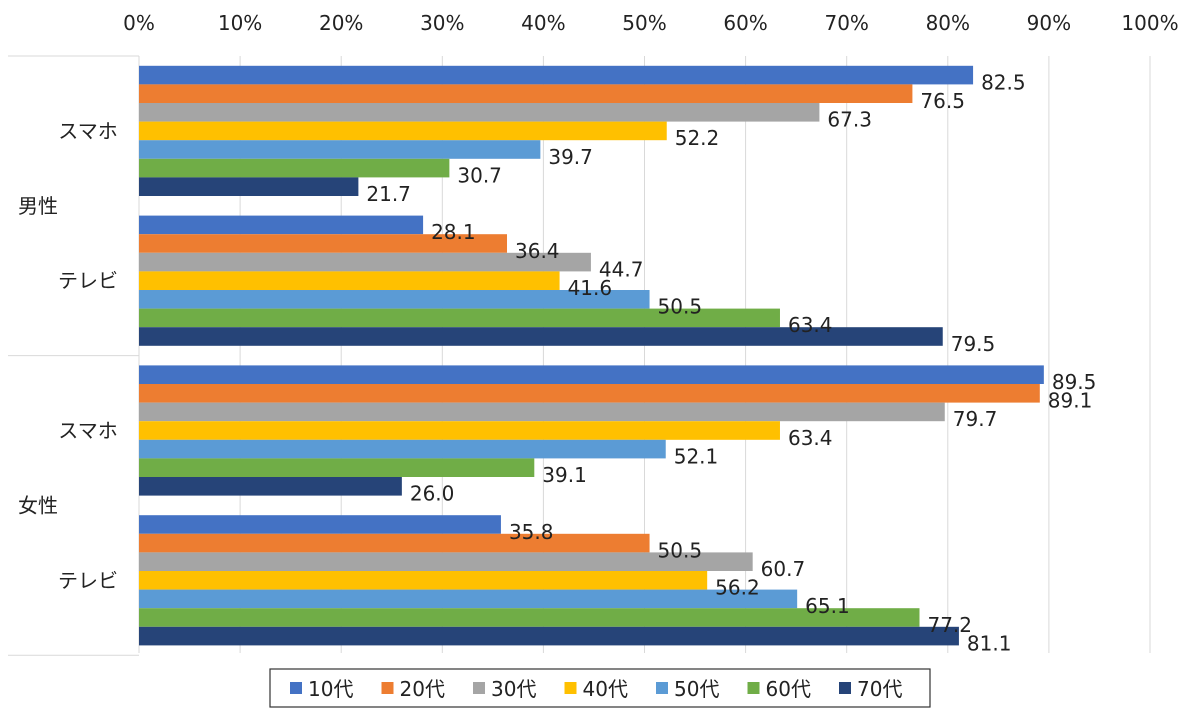 This screenshot has width=1200, height=716. I want to click on data-label: 77.2, so click(949, 625).